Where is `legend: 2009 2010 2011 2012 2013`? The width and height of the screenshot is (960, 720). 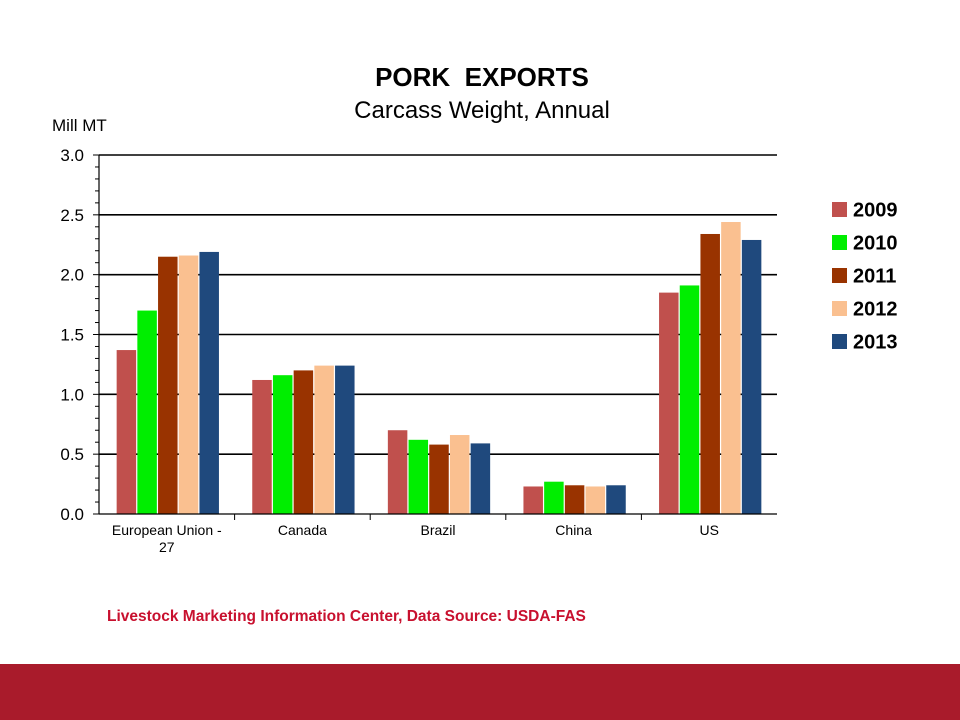 legend: 2009 2010 2011 2012 2013 is located at coordinates (865, 277).